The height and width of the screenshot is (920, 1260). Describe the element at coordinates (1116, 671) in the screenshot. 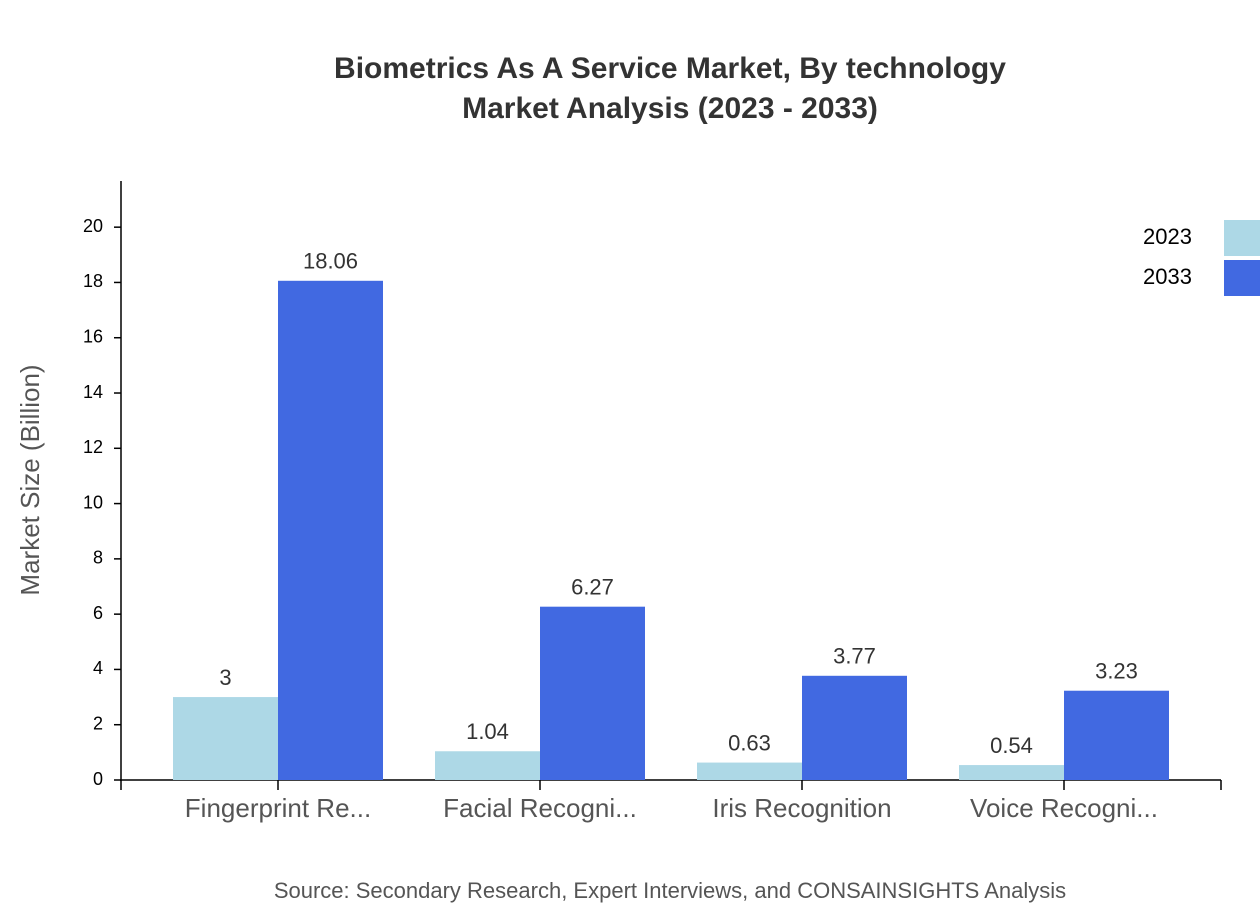

I see `value-label: 3.23` at that location.